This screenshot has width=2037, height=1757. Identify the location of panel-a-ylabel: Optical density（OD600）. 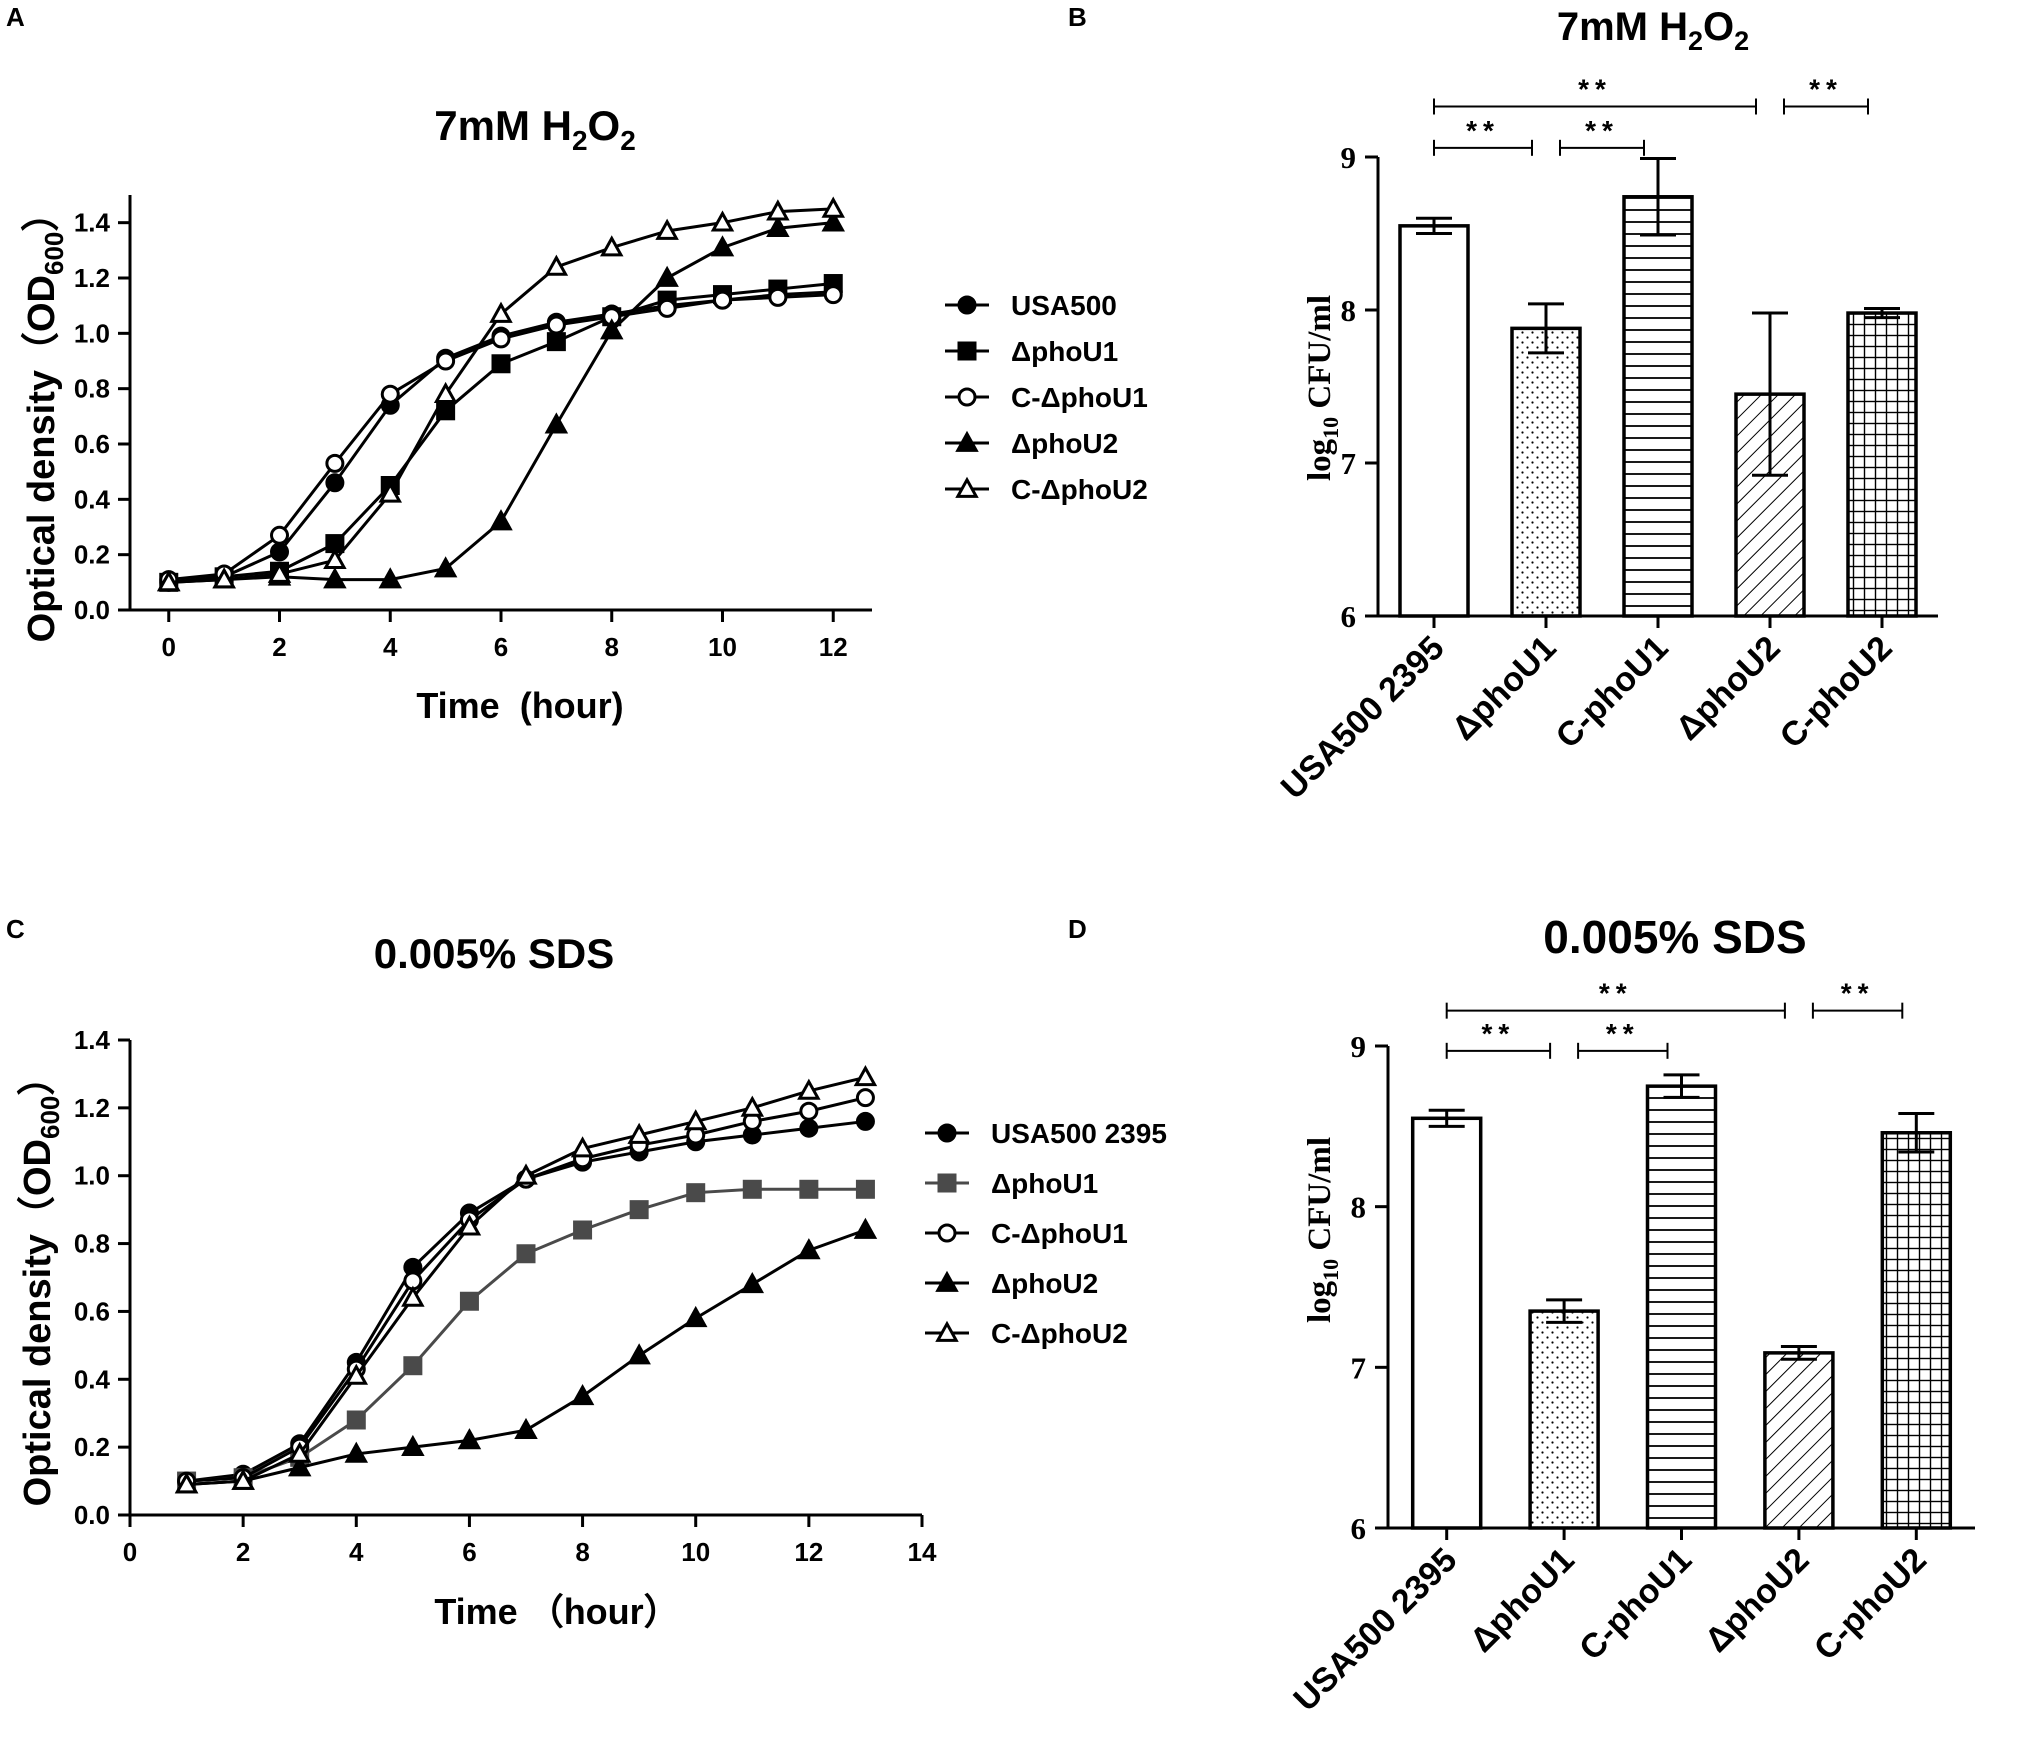
(45, 418).